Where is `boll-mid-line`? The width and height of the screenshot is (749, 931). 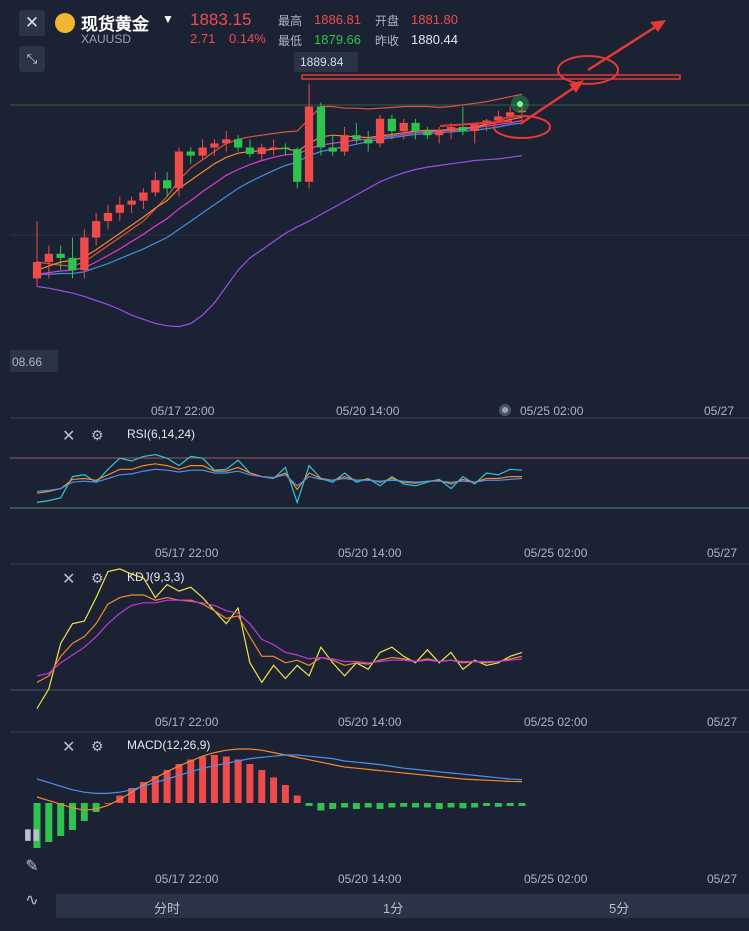
boll-mid-line is located at coordinates (280, 198).